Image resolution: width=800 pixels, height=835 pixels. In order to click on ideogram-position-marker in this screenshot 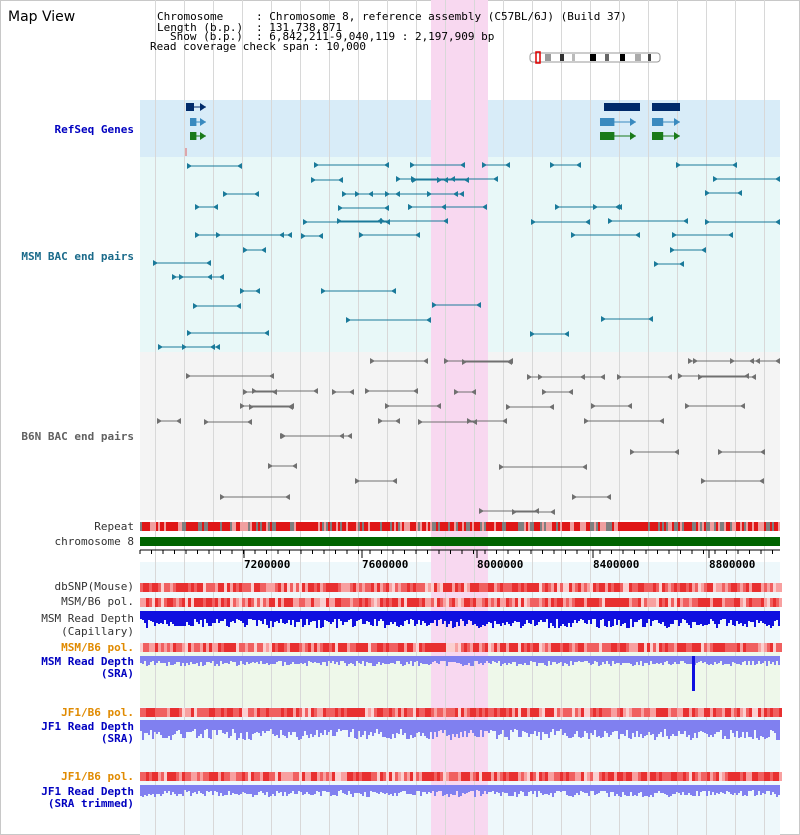, I will do `click(538, 57)`.